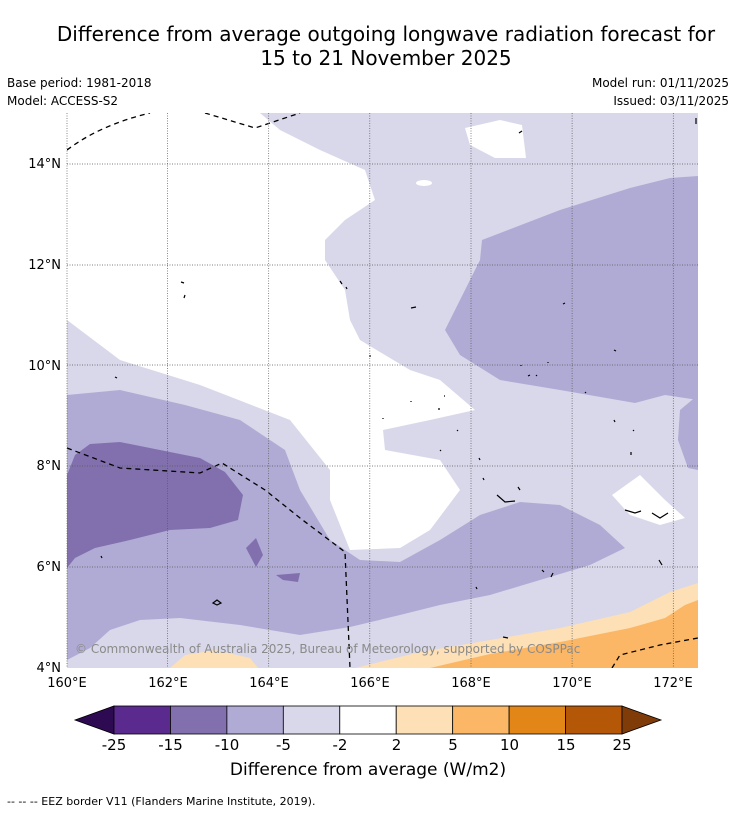  Describe the element at coordinates (67, 683) in the screenshot. I see `lon-label: 160°E` at that location.